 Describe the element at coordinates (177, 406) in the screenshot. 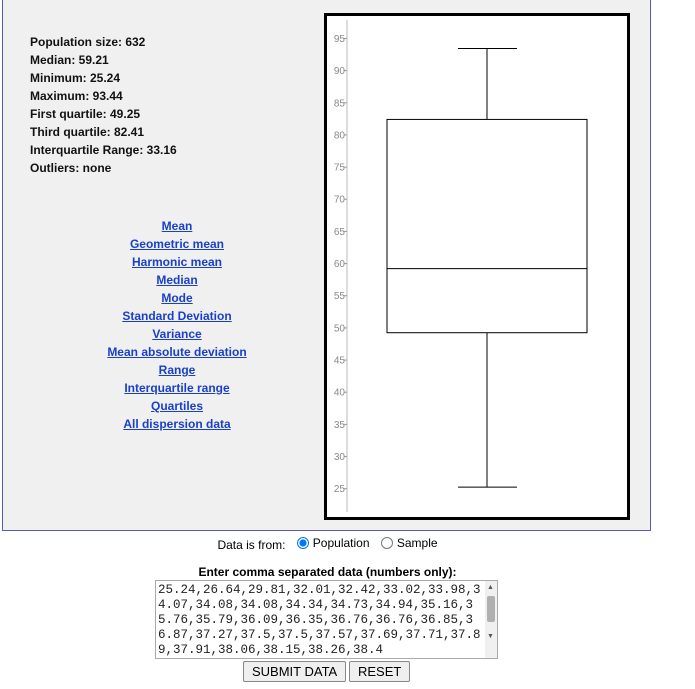

I see `link-quartiles: Quartiles` at that location.